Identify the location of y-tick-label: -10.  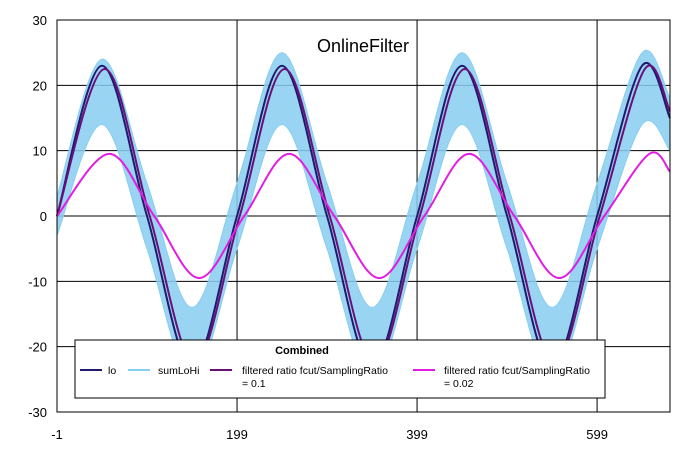
(37, 281).